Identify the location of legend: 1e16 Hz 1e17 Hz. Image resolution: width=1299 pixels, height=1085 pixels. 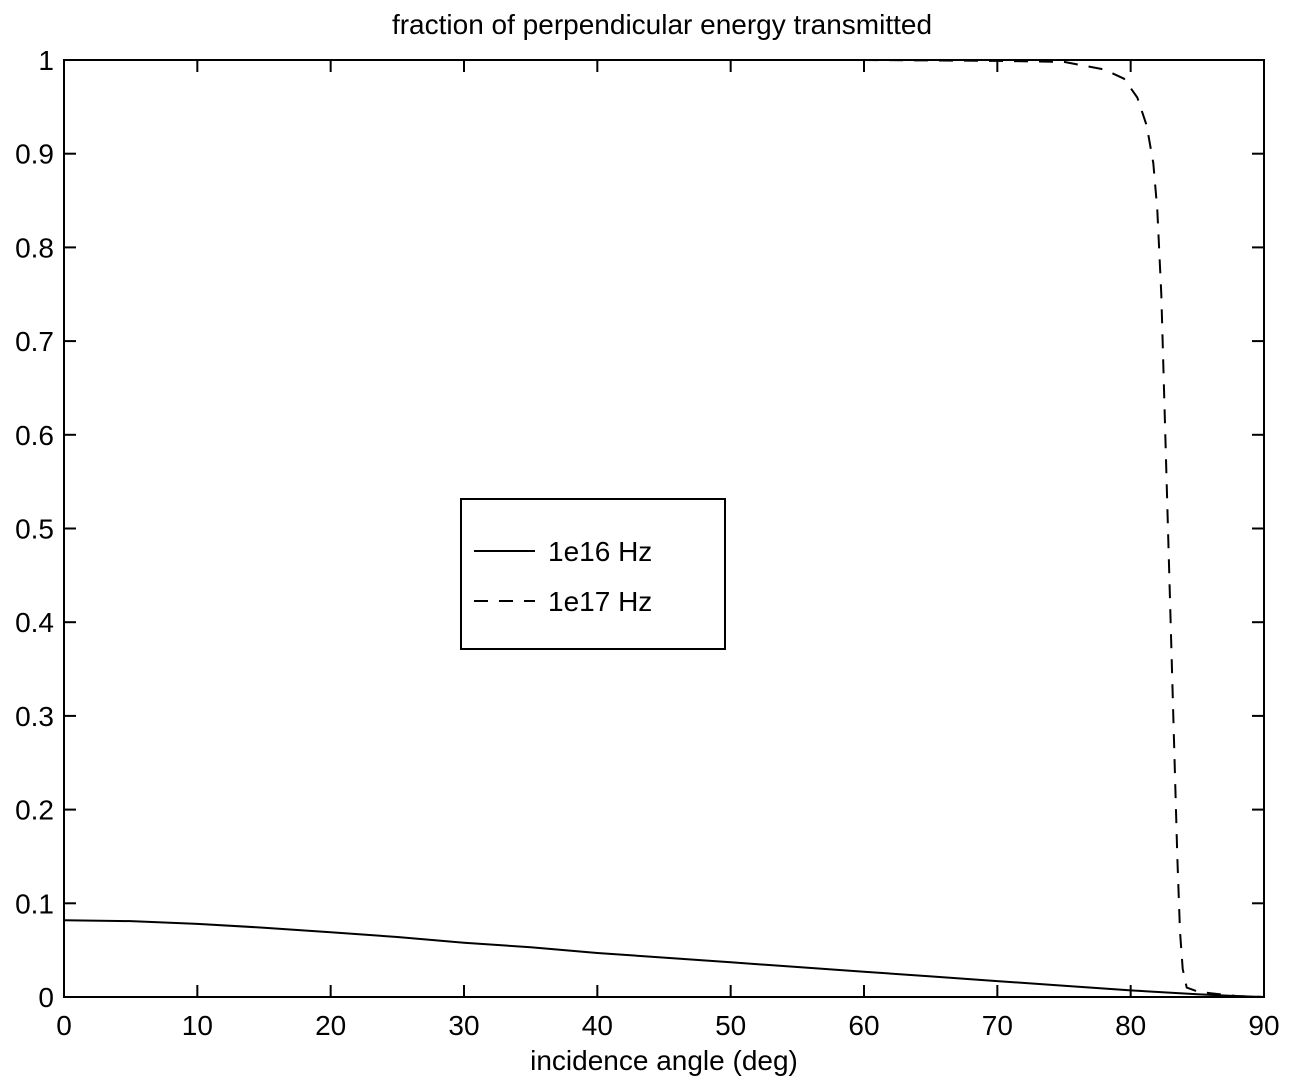
(593, 574).